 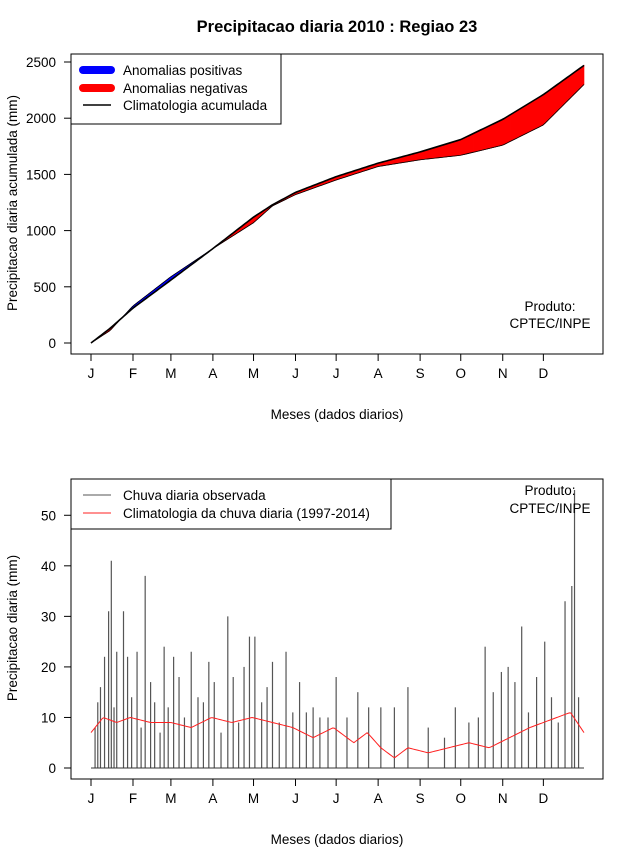 I want to click on bottom-x-tick-label: S, so click(x=420, y=798).